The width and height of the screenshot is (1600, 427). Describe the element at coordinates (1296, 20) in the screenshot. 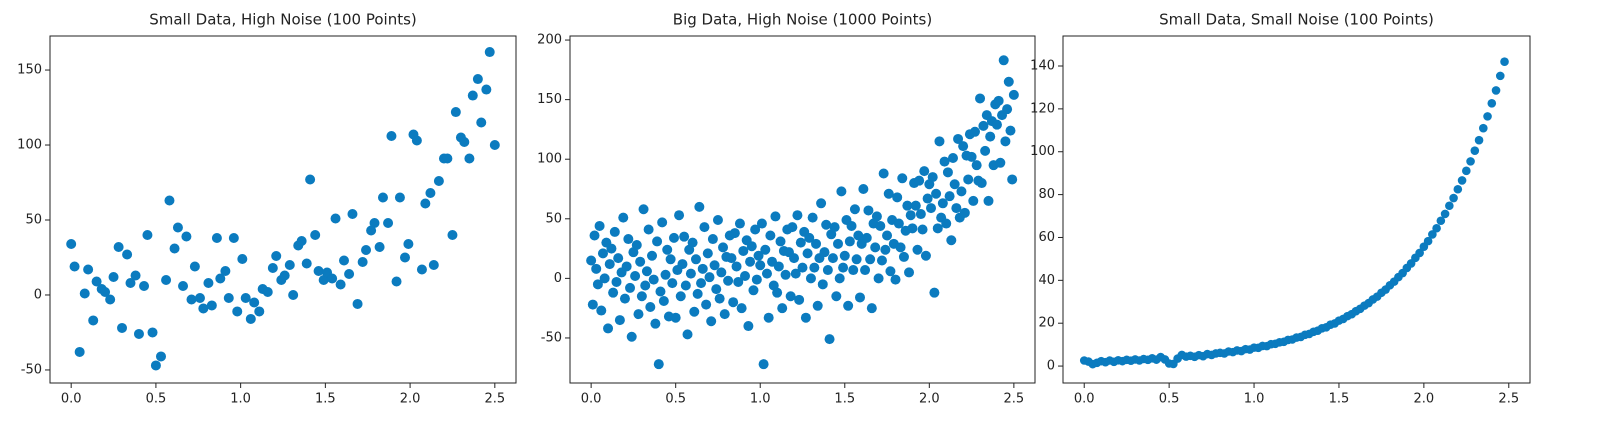

I see `subplot-title: Small Data, Small Noise (100 Points)` at that location.